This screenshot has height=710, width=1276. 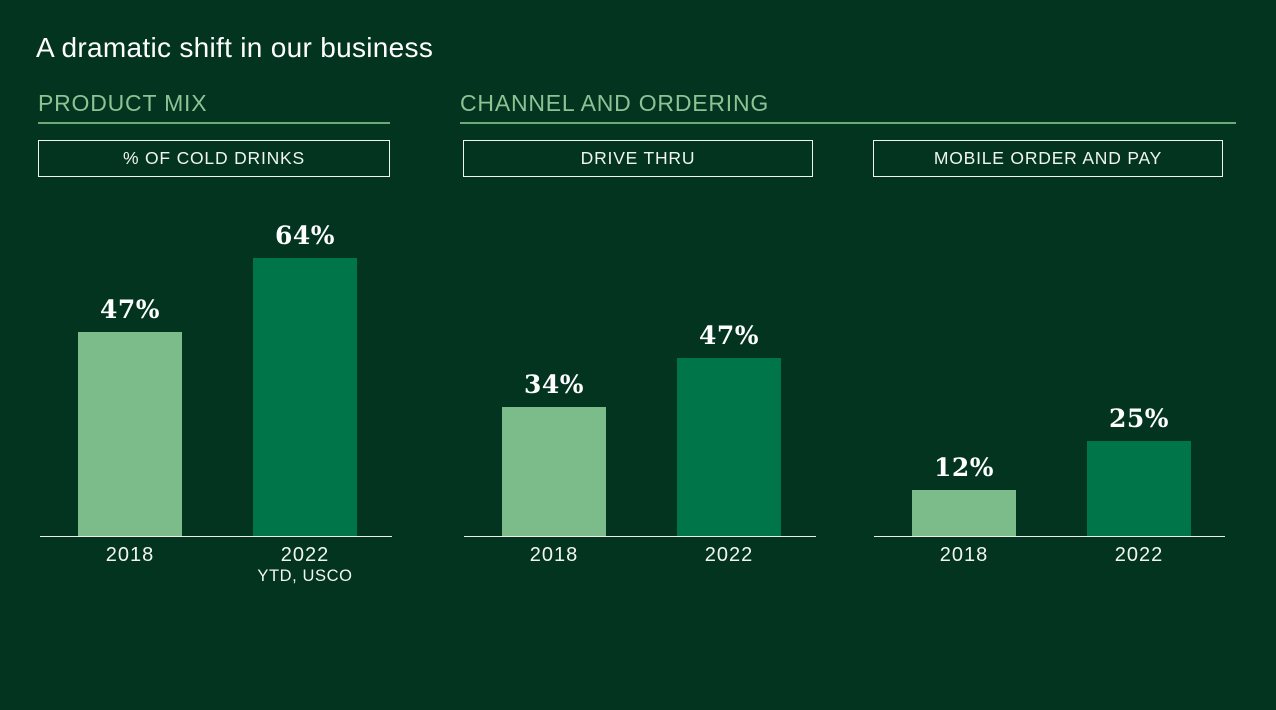 I want to click on section-heading-label: CHANNEL AND ORDERING, so click(x=615, y=103).